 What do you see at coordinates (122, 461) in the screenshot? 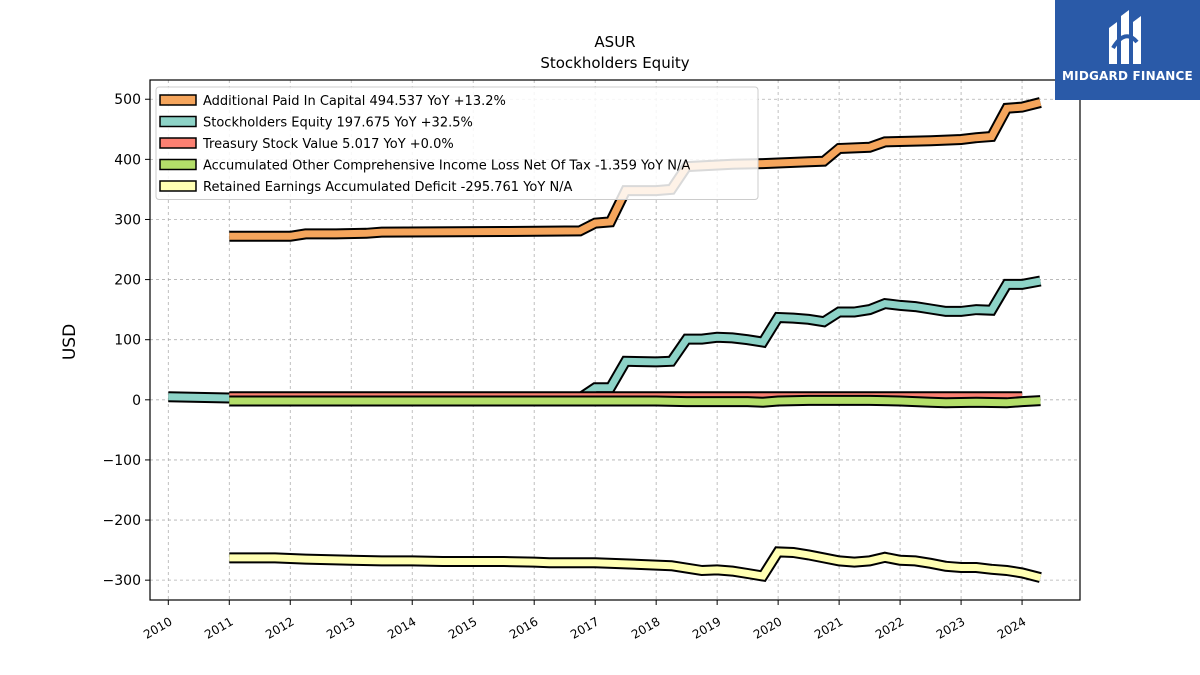
I see `y-tick-label: −100` at bounding box center [122, 461].